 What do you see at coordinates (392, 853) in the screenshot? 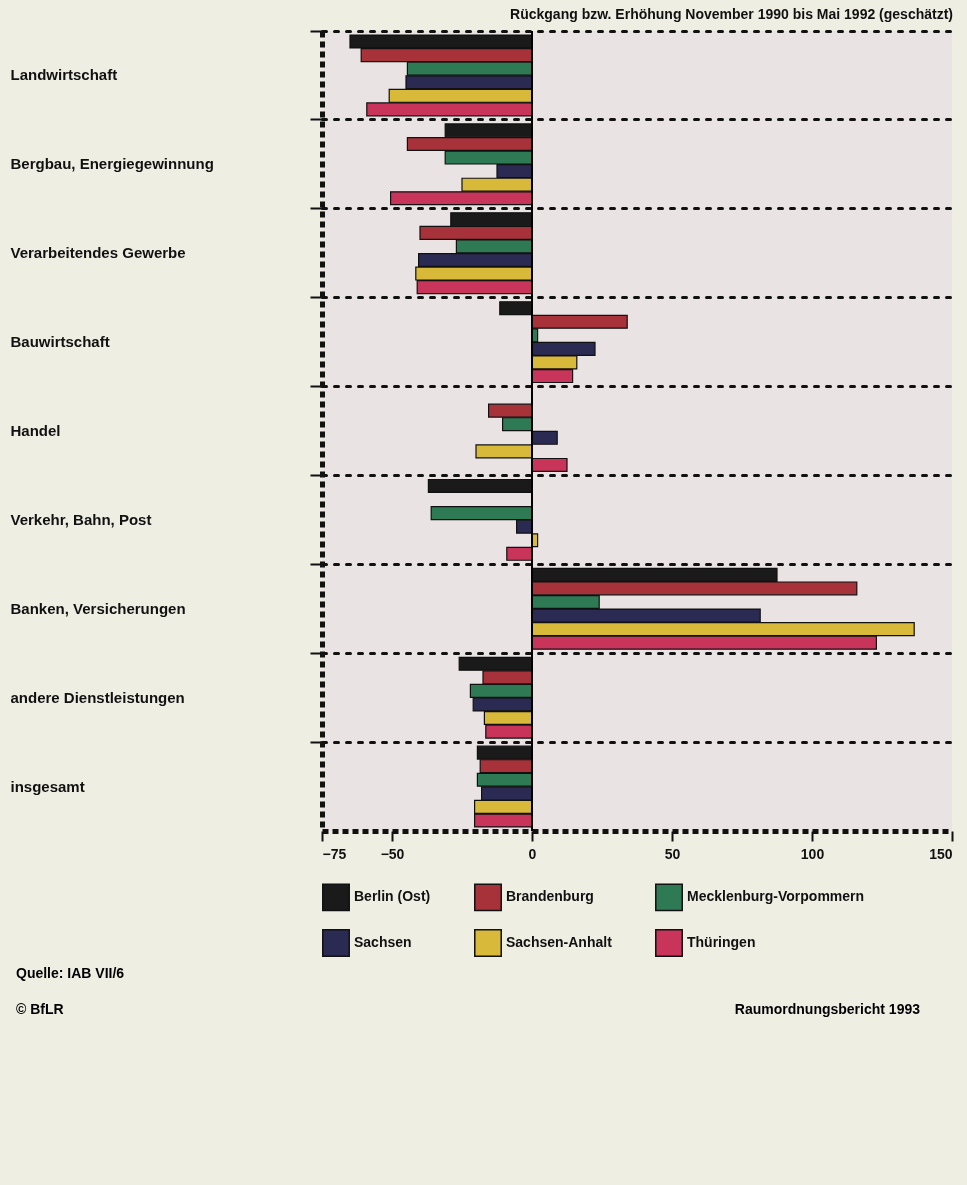
I see `x-tick-label: −50` at bounding box center [392, 853].